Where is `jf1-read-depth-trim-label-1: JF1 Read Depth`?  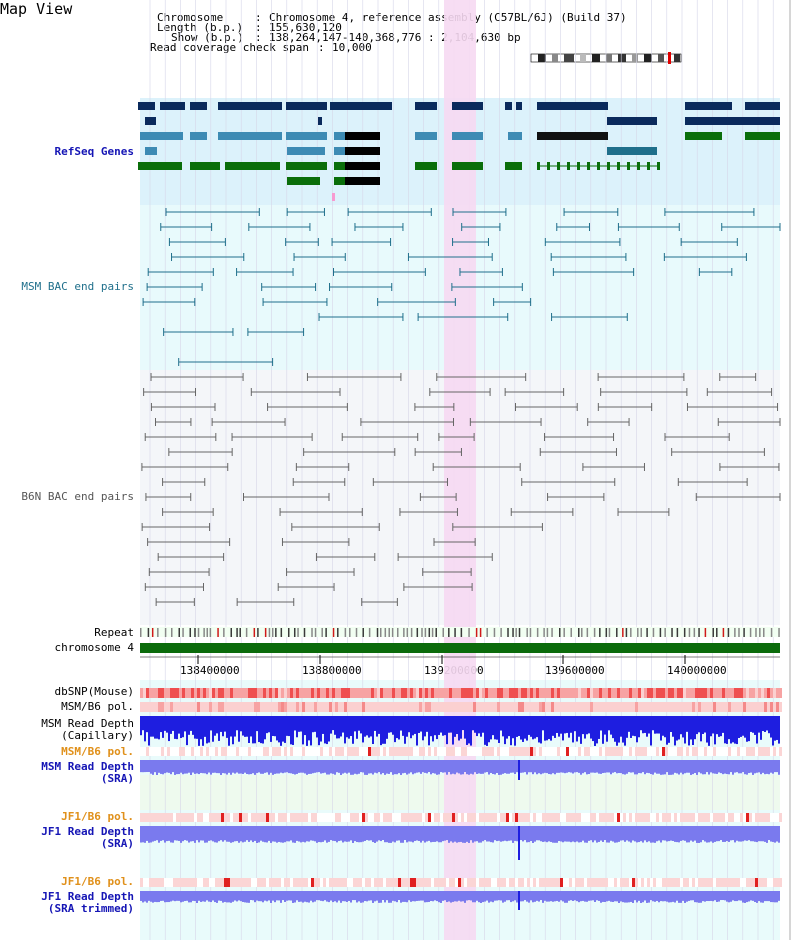 jf1-read-depth-trim-label-1: JF1 Read Depth is located at coordinates (87, 896).